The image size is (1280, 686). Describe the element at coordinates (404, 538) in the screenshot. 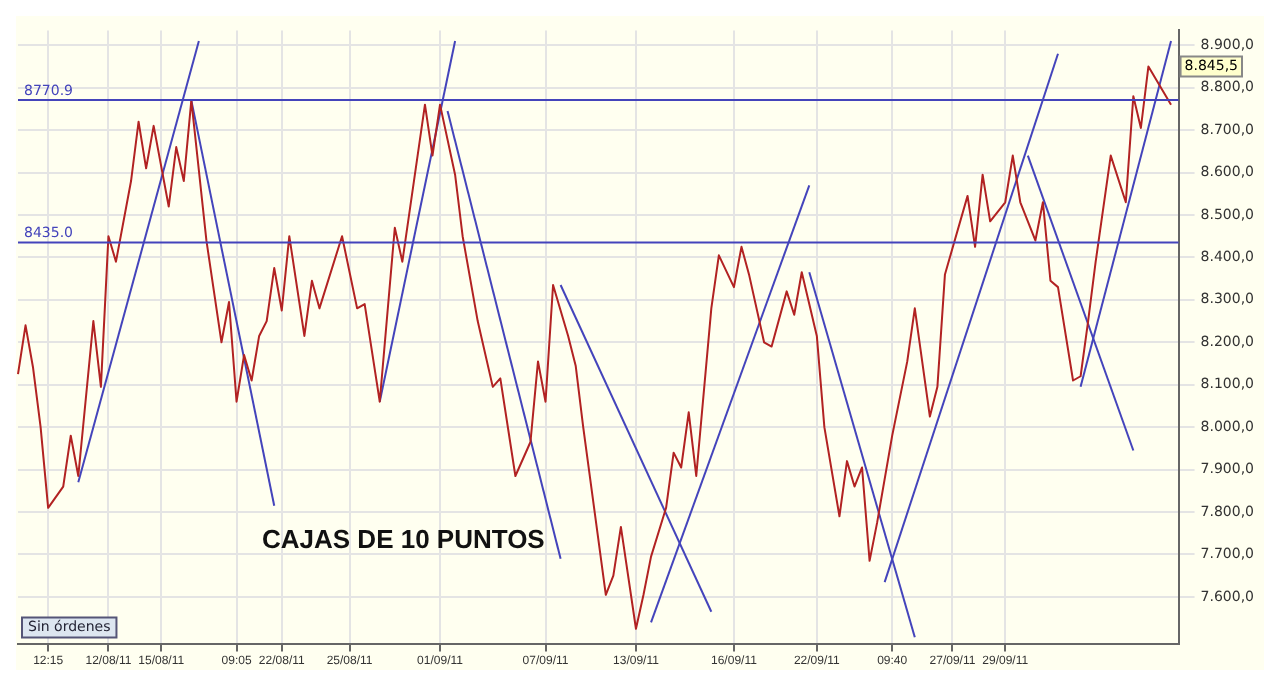

I see `annotation: CAJAS DE 10 PUNTOS` at that location.